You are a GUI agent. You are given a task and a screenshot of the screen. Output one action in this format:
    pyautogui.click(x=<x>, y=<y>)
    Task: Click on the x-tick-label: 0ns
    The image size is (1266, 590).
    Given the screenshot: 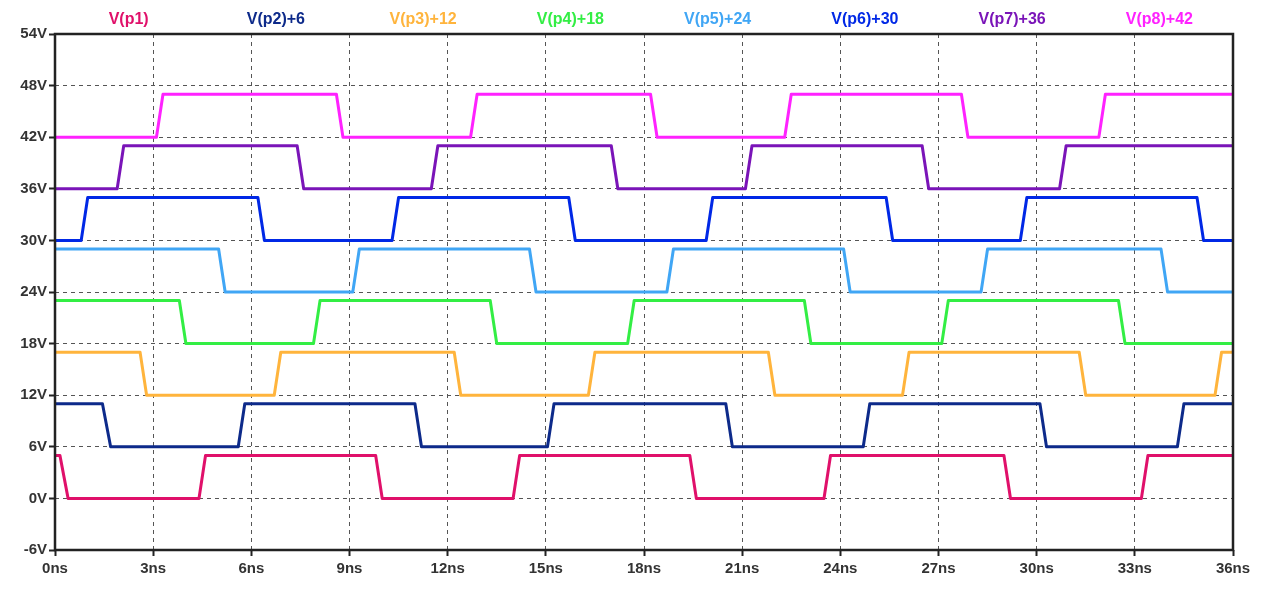 What is the action you would take?
    pyautogui.click(x=55, y=568)
    